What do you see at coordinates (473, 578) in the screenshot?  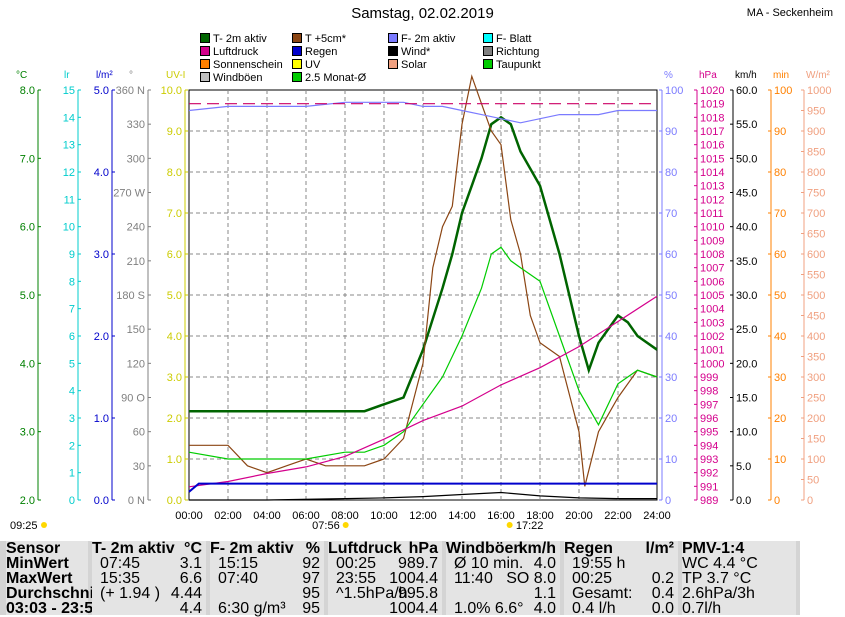 I see `stats-row-time: 11:40` at bounding box center [473, 578].